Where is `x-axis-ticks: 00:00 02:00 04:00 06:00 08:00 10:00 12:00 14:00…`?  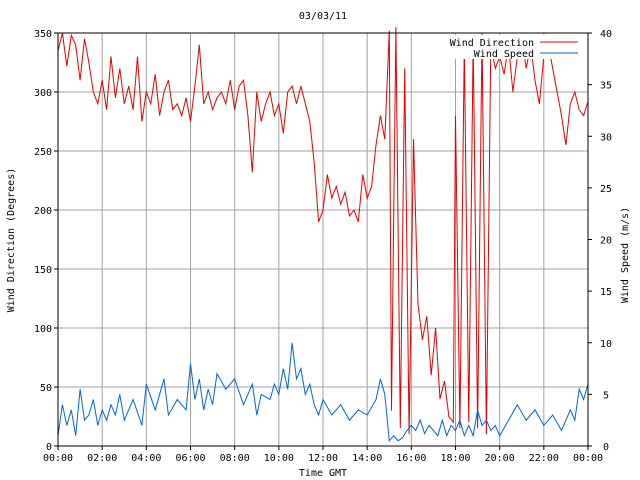 x-axis-ticks: 00:00 02:00 04:00 06:00 08:00 10:00 12:00 14:00… is located at coordinates (323, 455).